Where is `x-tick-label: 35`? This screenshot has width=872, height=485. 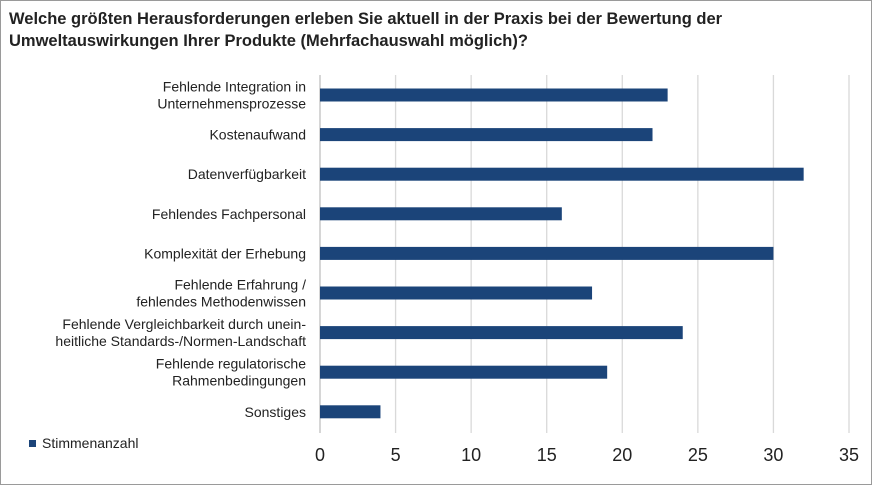
x-tick-label: 35 is located at coordinates (849, 455).